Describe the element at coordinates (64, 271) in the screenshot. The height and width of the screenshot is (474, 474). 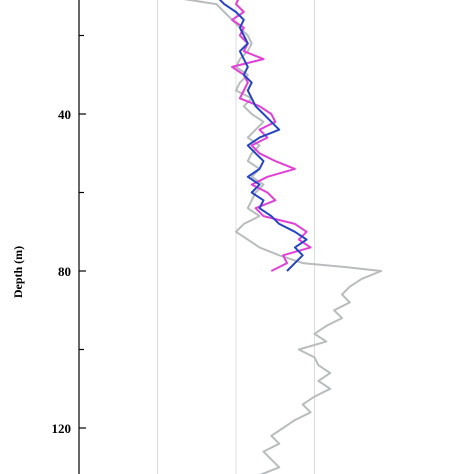
I see `y-tick-label-80: 80` at that location.